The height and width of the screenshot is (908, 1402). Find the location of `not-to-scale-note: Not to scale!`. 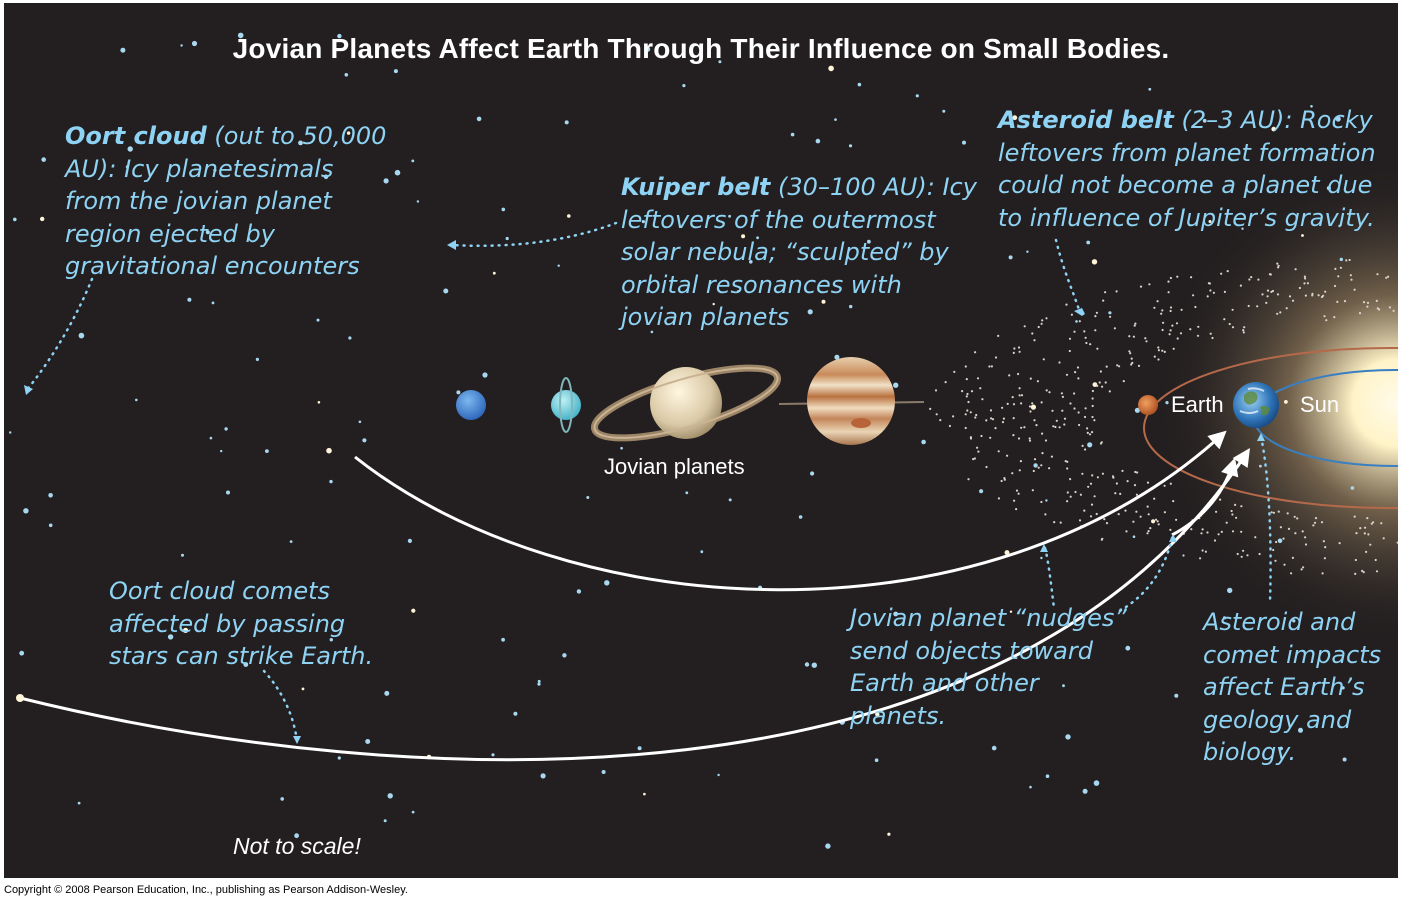

not-to-scale-note: Not to scale! is located at coordinates (297, 846).